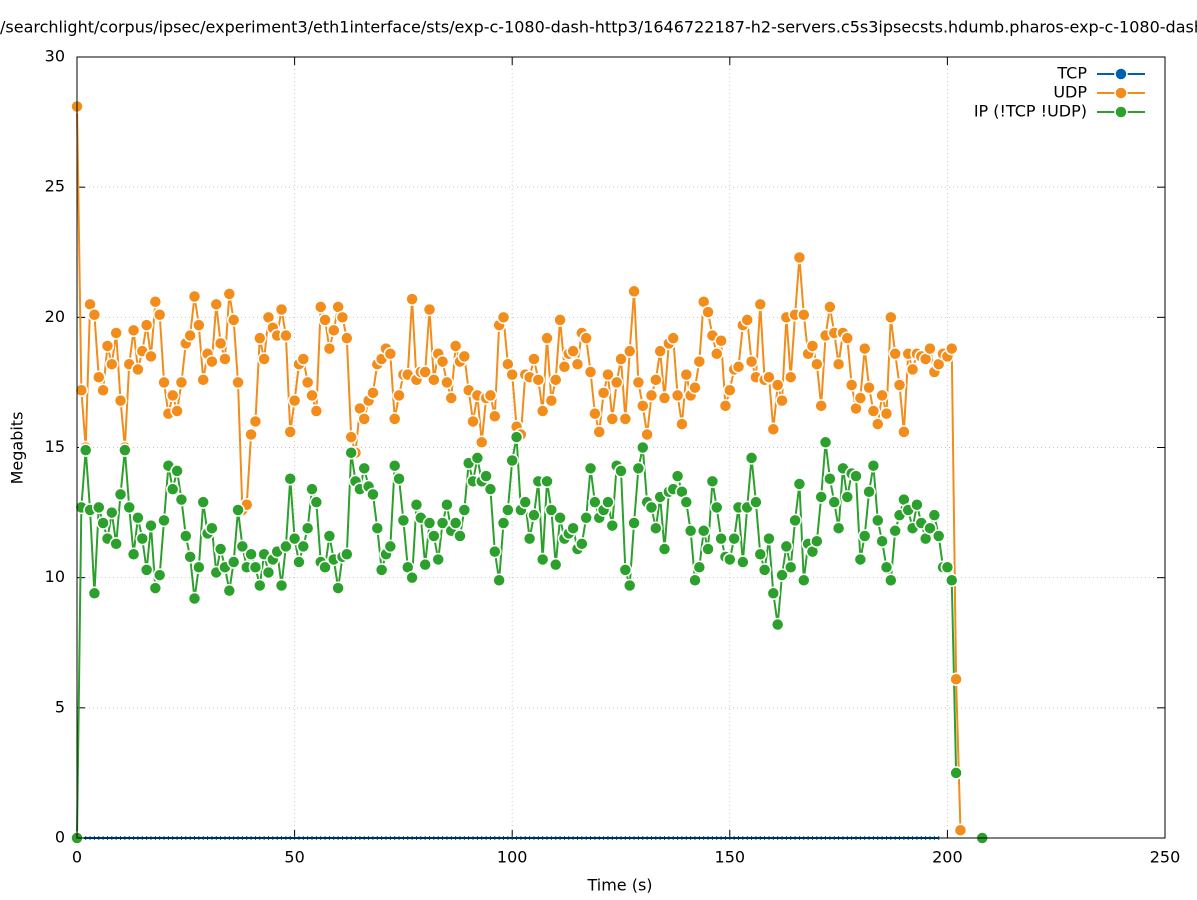 The height and width of the screenshot is (900, 1197). What do you see at coordinates (55, 446) in the screenshot?
I see `y-tick-label: 15` at bounding box center [55, 446].